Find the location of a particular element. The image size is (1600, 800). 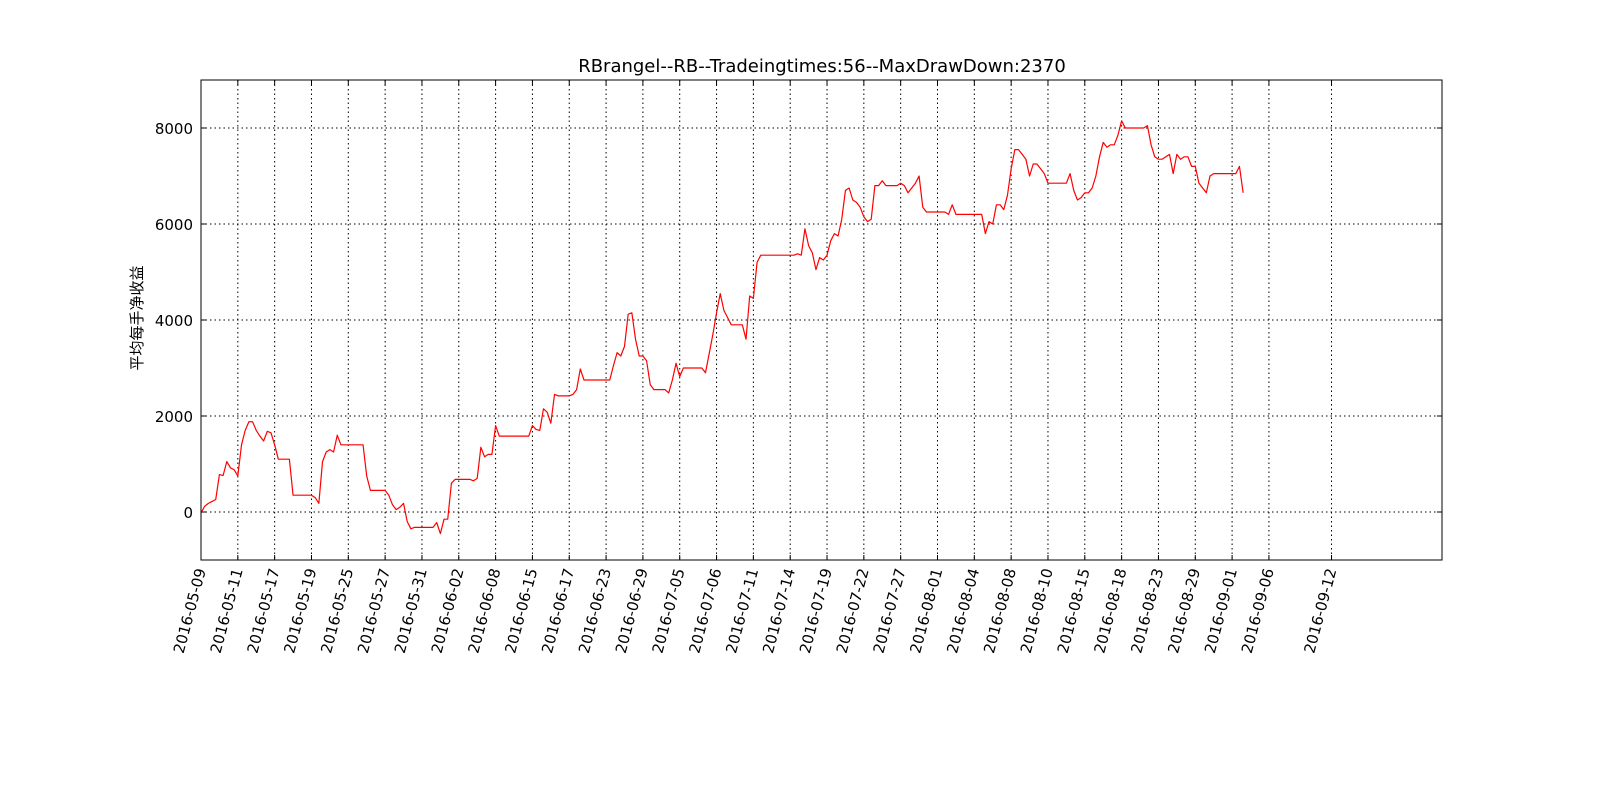

x-tick-label: 2016-05-17 is located at coordinates (264, 610).